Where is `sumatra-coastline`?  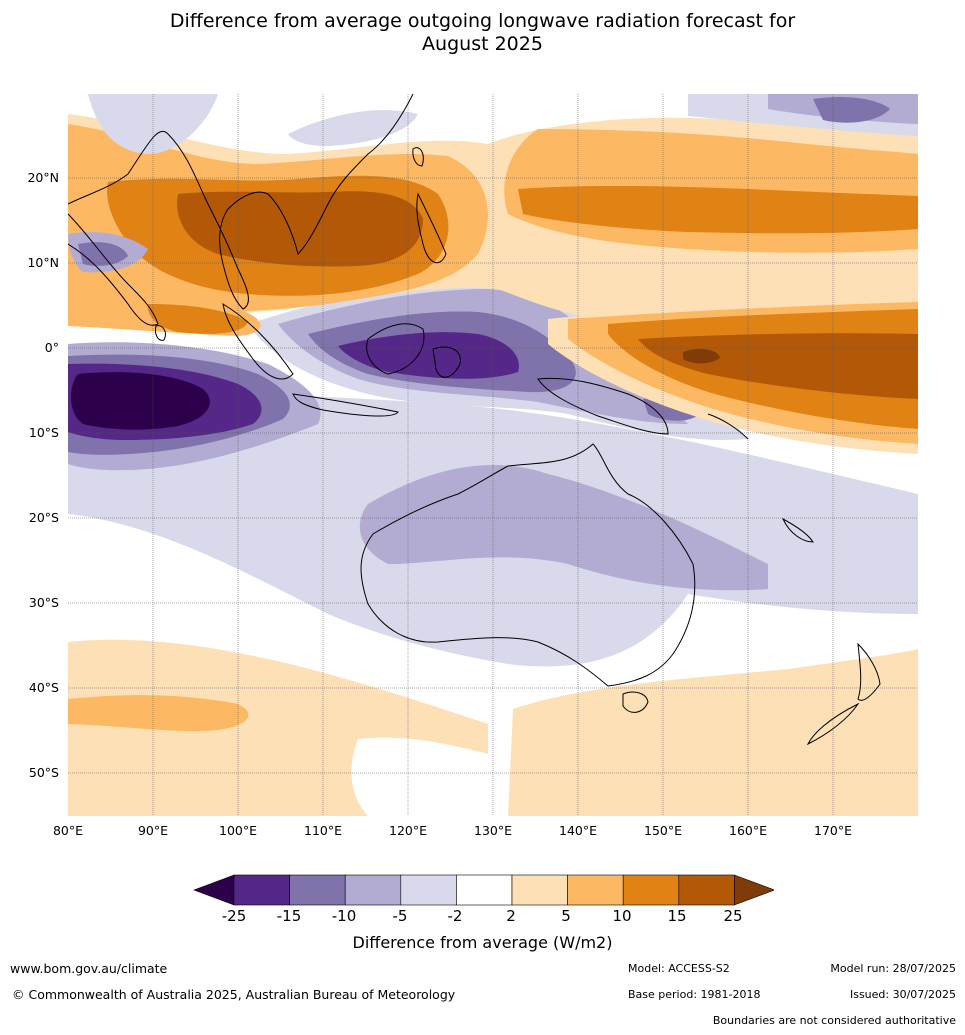 sumatra-coastline is located at coordinates (258, 341).